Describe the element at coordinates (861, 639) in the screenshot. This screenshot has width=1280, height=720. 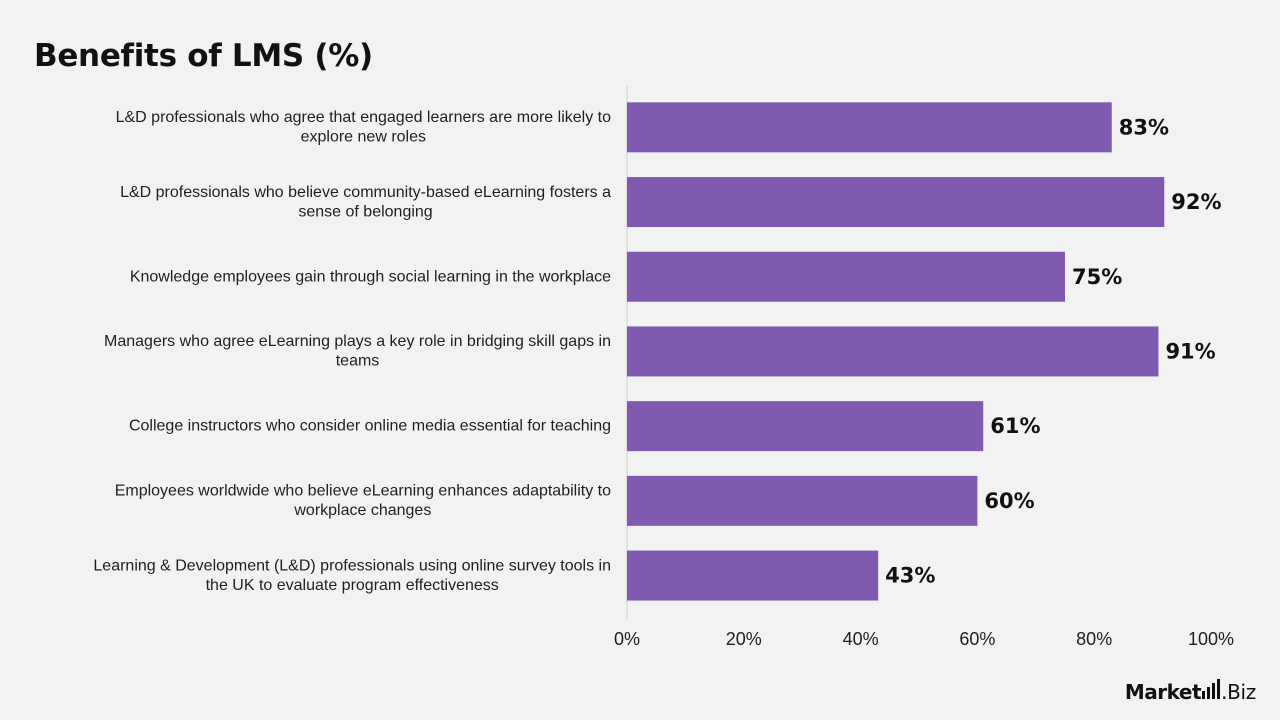
I see `x-tick-label-40: 40%` at that location.